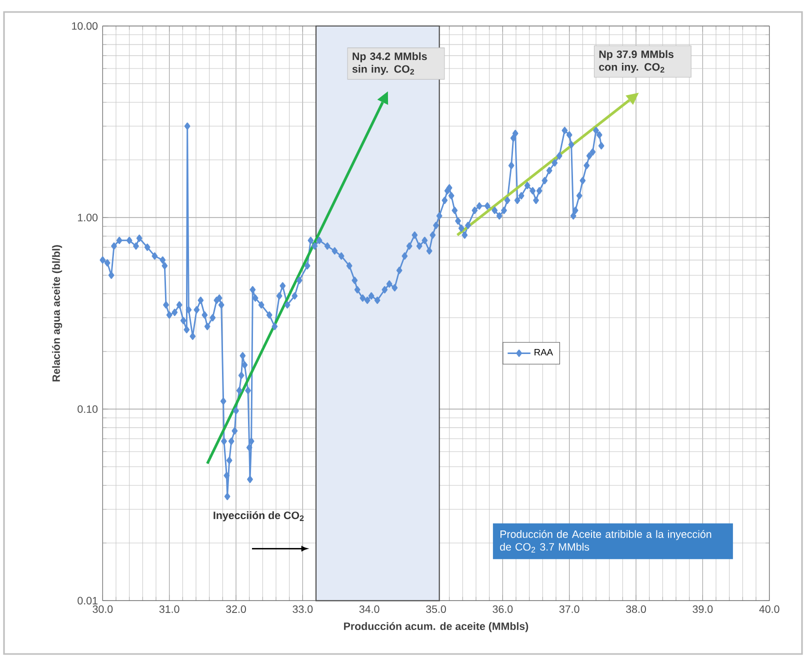 This screenshot has width=806, height=658. What do you see at coordinates (302, 609) in the screenshot?
I see `x-tick-label: 33.0` at bounding box center [302, 609].